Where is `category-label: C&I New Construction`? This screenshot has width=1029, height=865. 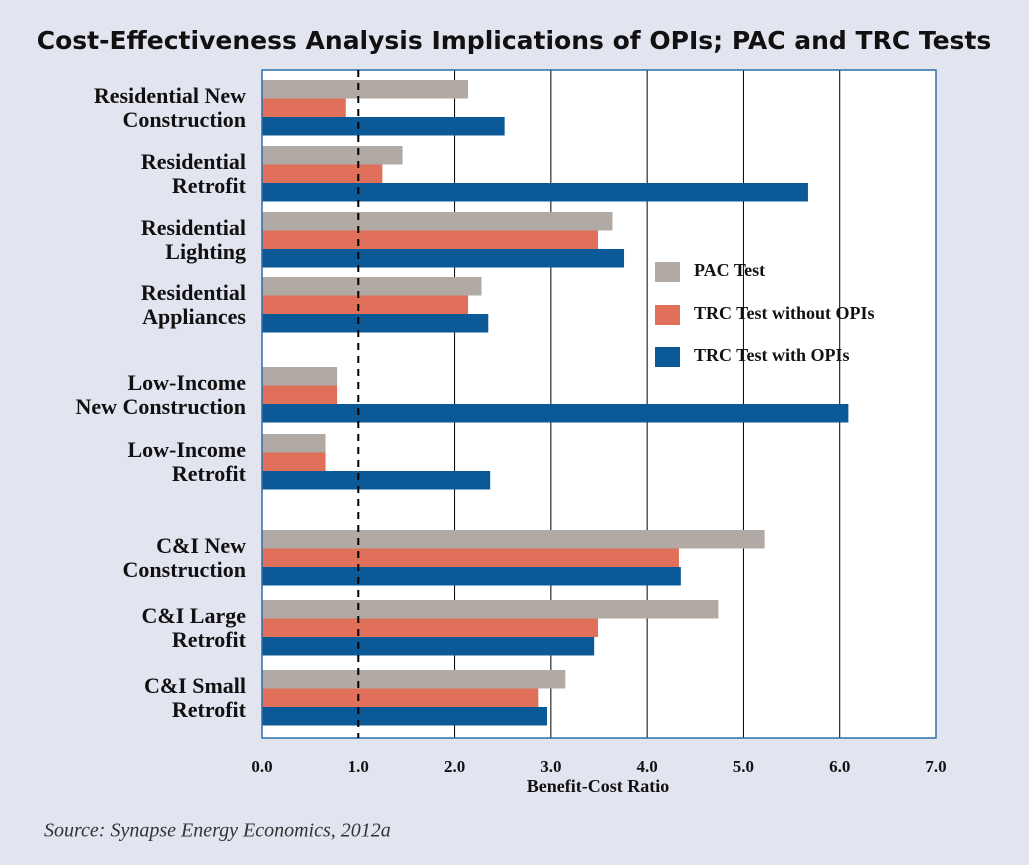 category-label: C&I New Construction is located at coordinates (184, 557).